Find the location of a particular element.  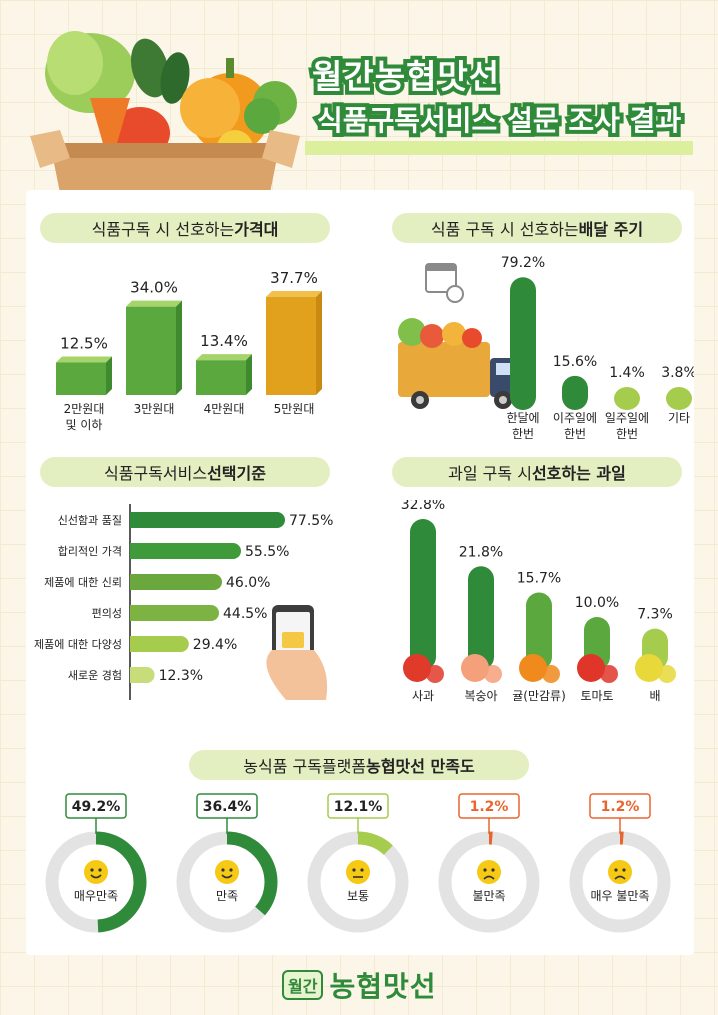

criteria-value-label: 29.4% is located at coordinates (215, 645).